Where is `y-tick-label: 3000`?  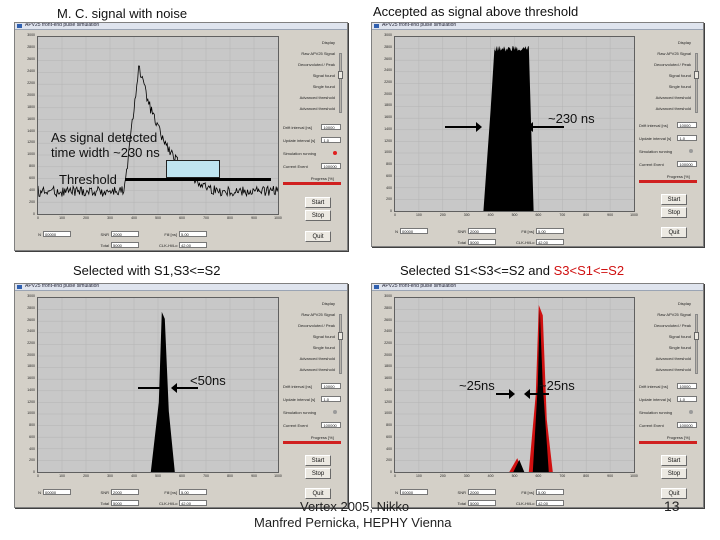 y-tick-label: 3000 is located at coordinates (388, 35).